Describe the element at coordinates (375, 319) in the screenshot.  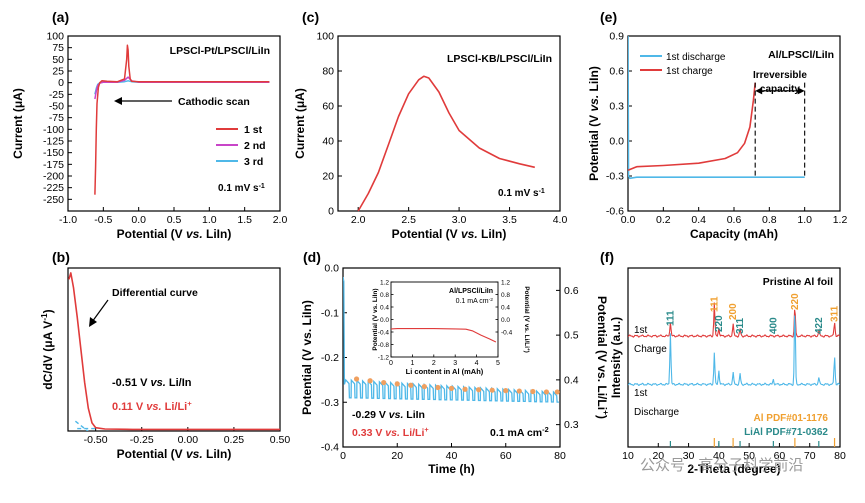
I see `inset-y-axis-label: Potential (V vs. LiIn)` at that location.